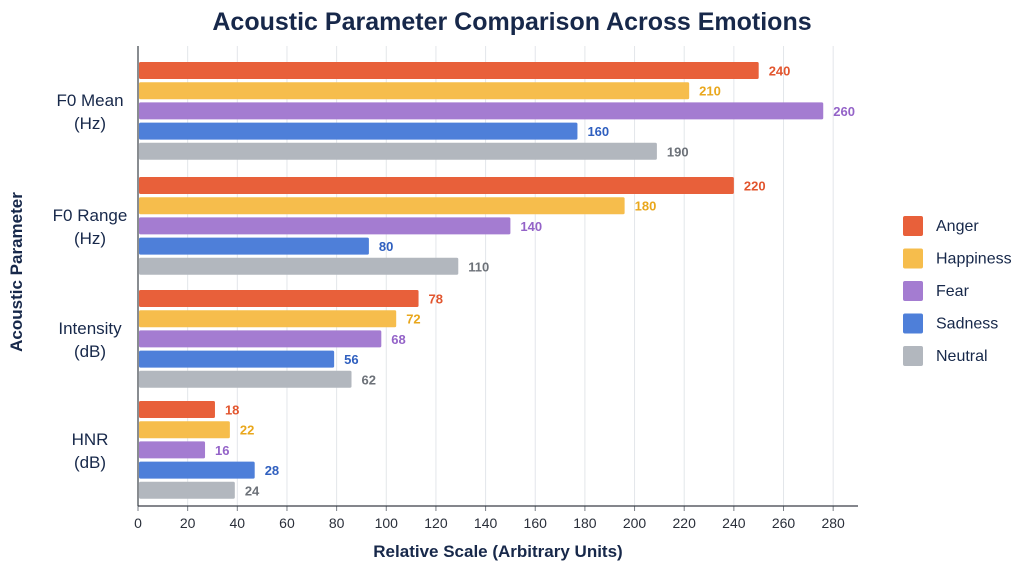 The height and width of the screenshot is (565, 1024). What do you see at coordinates (913, 226) in the screenshot?
I see `legend-swatch-anger` at bounding box center [913, 226].